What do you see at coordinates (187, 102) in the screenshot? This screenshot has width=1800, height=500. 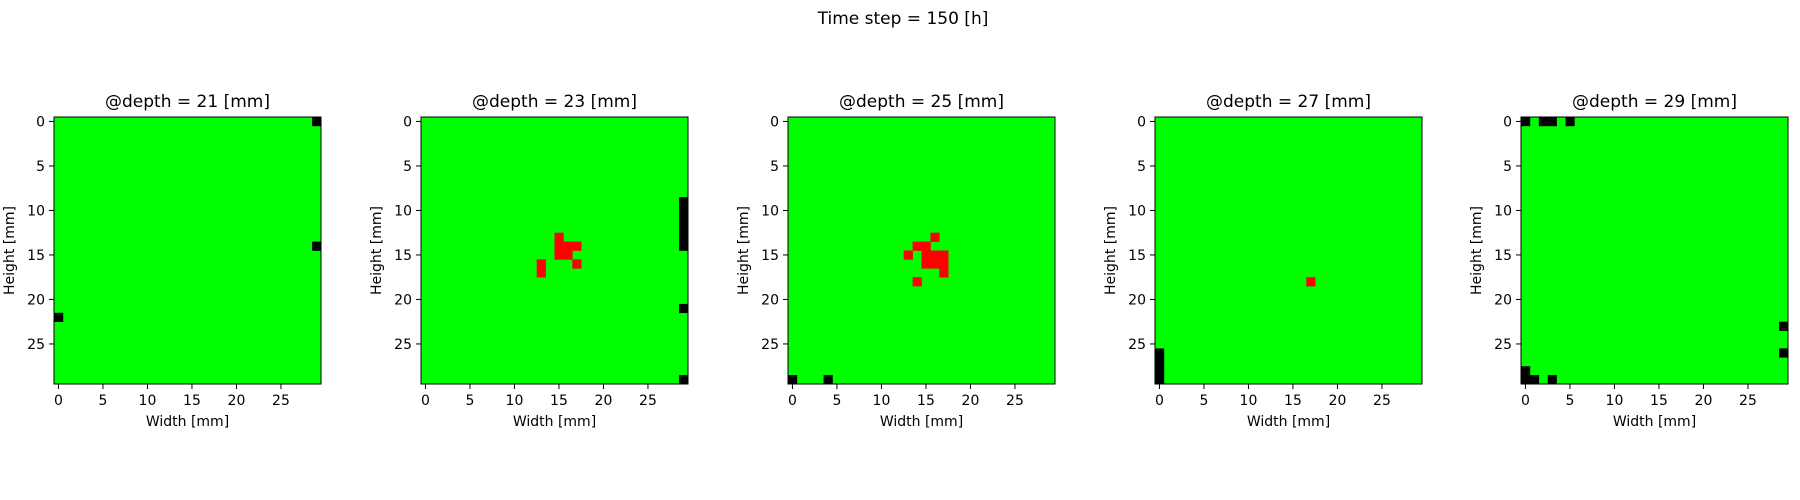 I see `panel-title: @depth = 21 [mm]` at bounding box center [187, 102].